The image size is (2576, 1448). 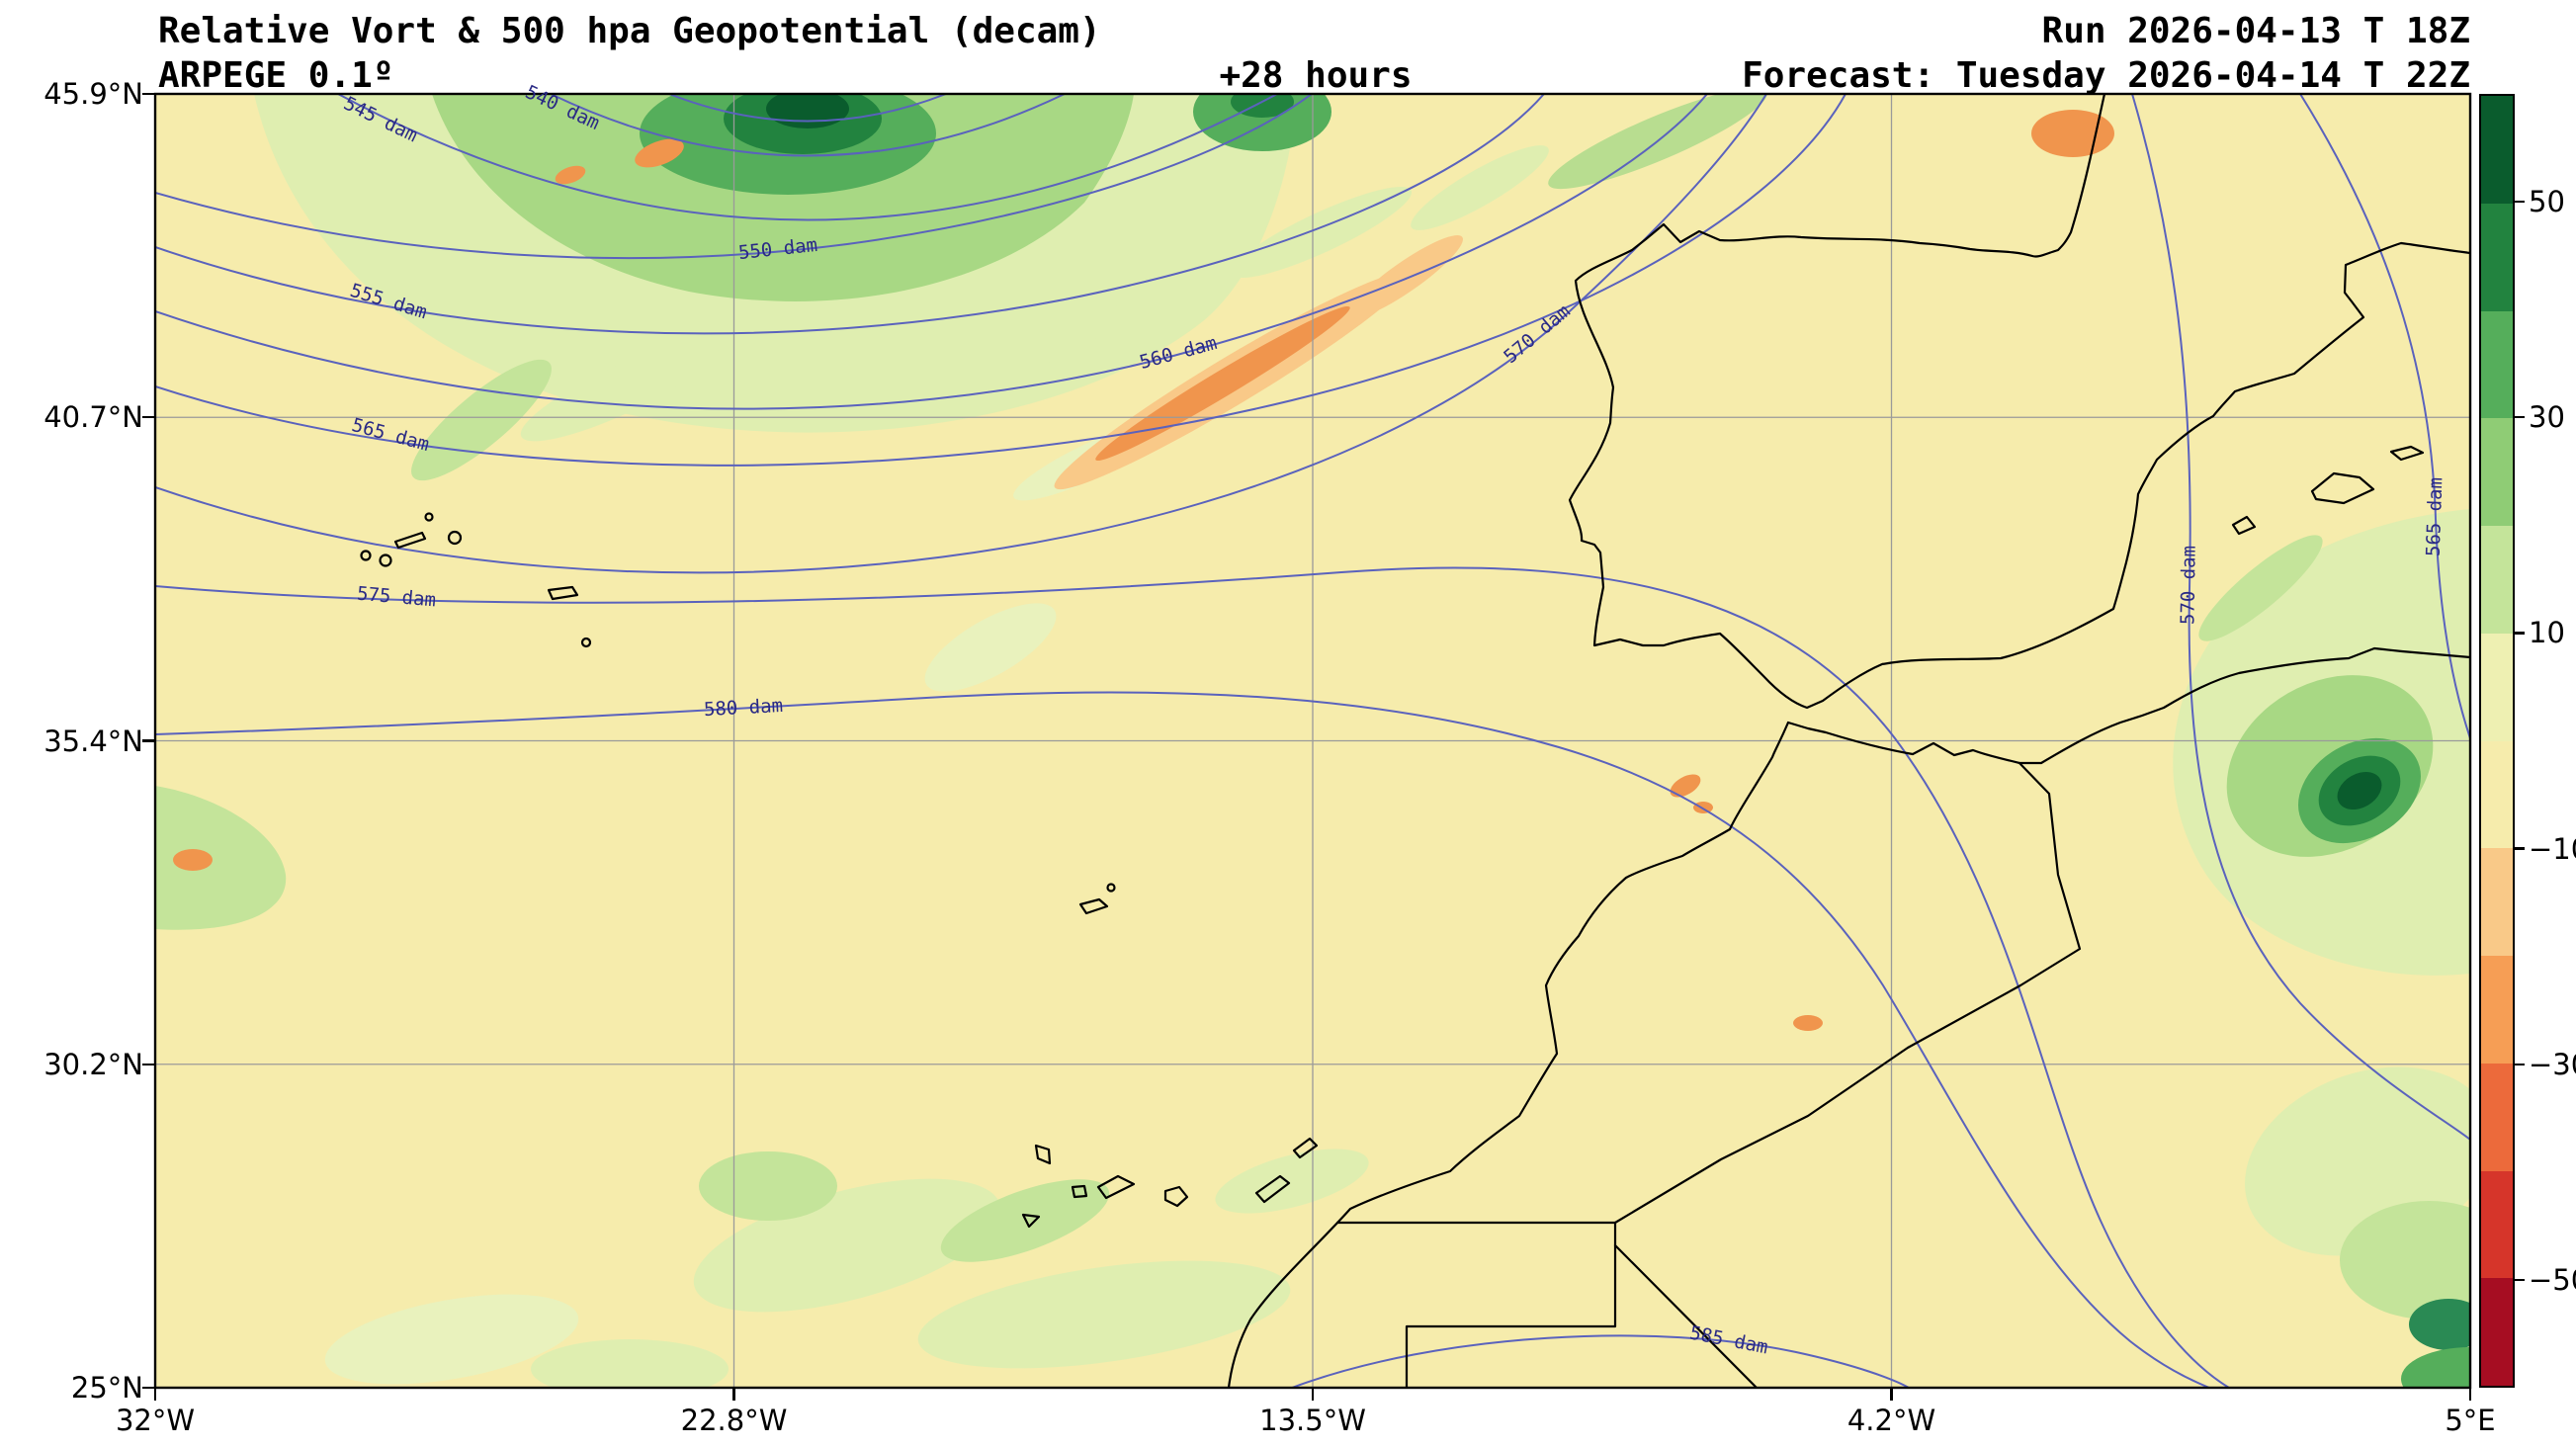 What do you see at coordinates (1097, 899) in the screenshot?
I see `islands-madeira` at bounding box center [1097, 899].